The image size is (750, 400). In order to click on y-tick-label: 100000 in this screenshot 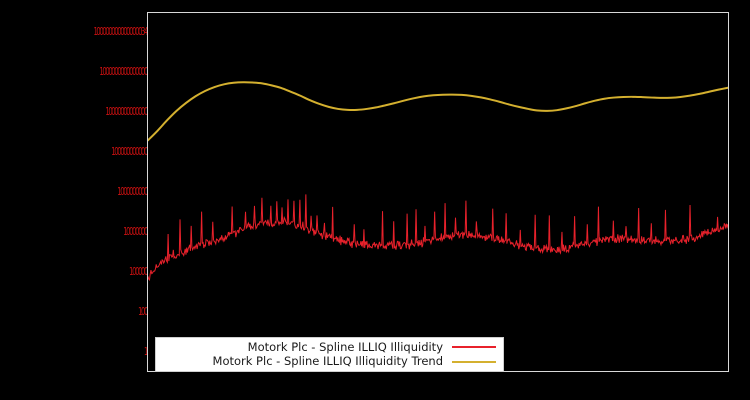, I will do `click(138, 271)`.